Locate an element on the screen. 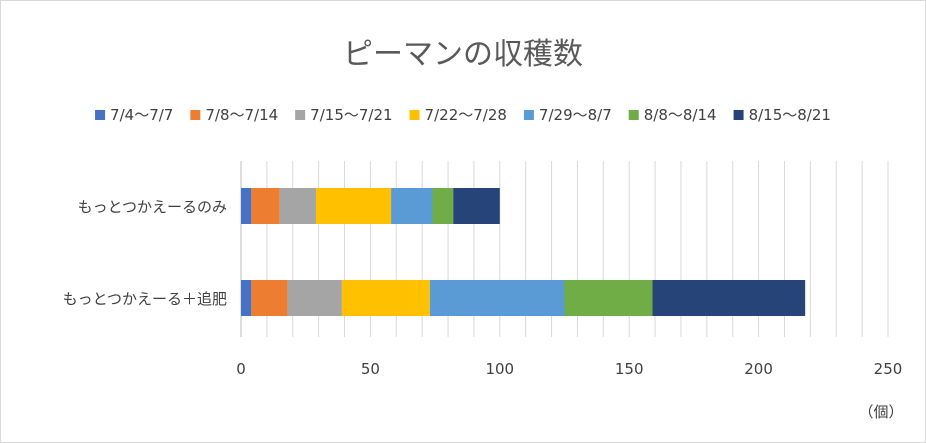 This screenshot has width=926, height=443. x-tick-label: 100 is located at coordinates (499, 369).